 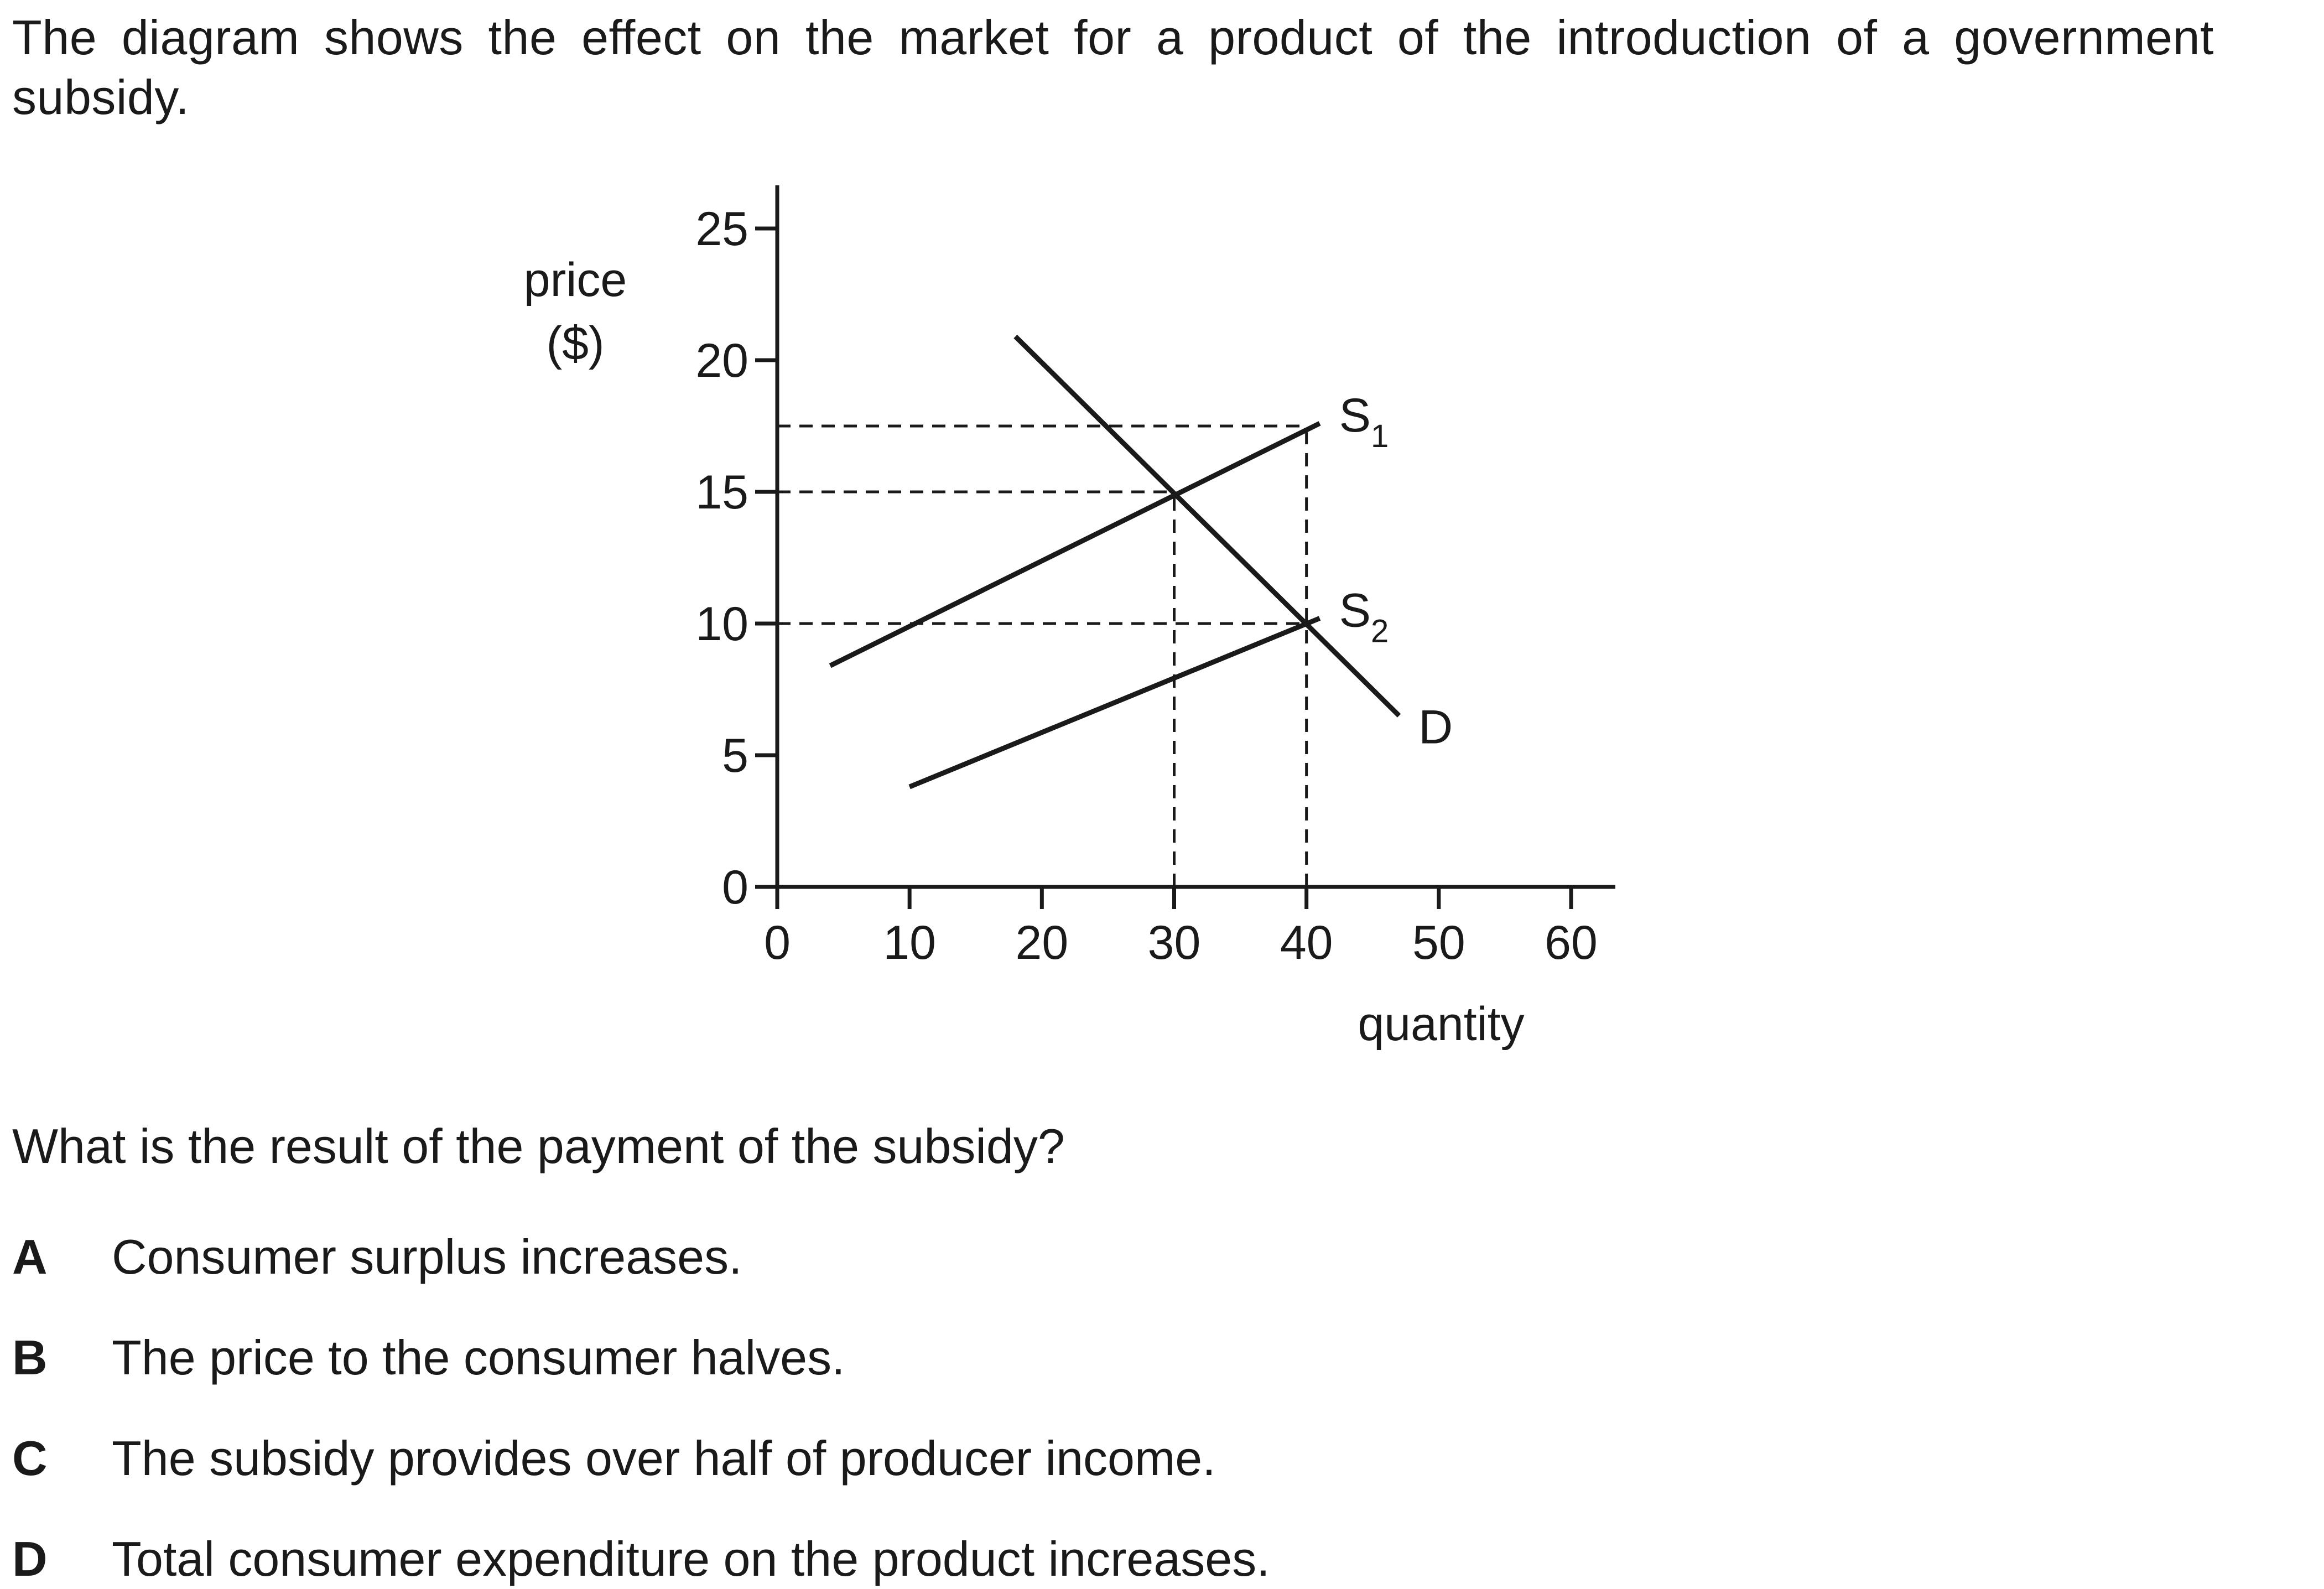 I want to click on option-letter: A, so click(x=30, y=1256).